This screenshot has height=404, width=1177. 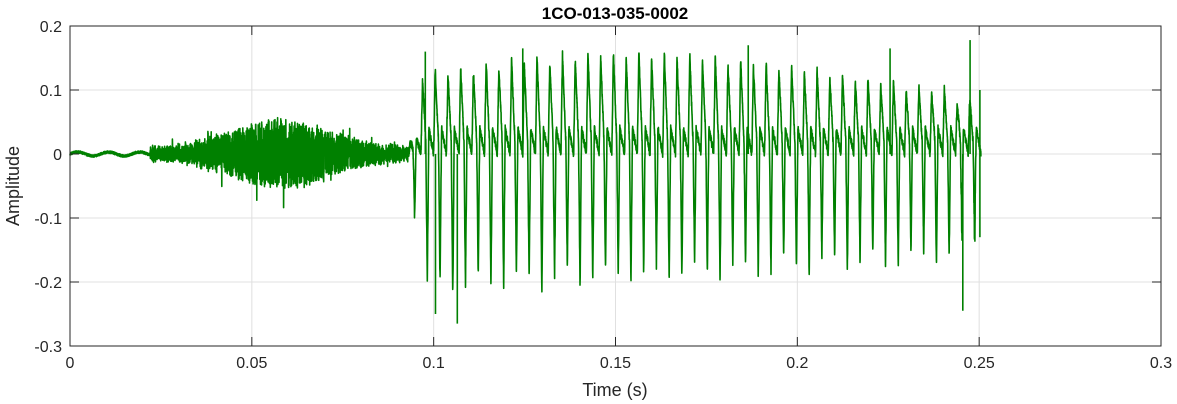 I want to click on y-tick-label: -0.2, so click(x=48, y=283).